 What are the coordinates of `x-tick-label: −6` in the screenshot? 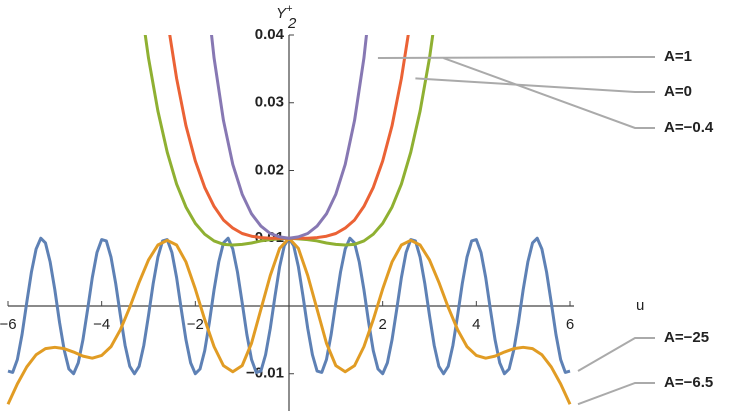 It's located at (8, 324).